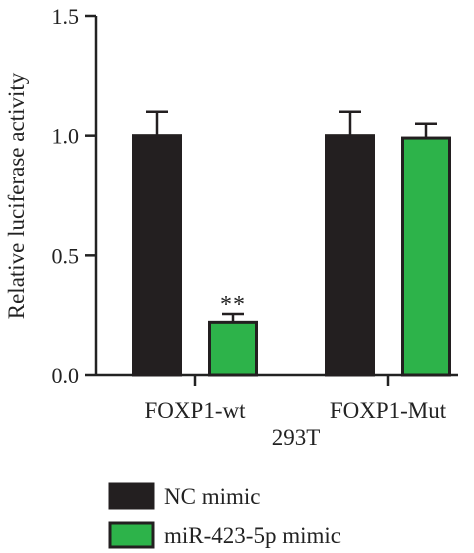  Describe the element at coordinates (196, 410) in the screenshot. I see `x-tick-label: FOXP1-wt` at that location.